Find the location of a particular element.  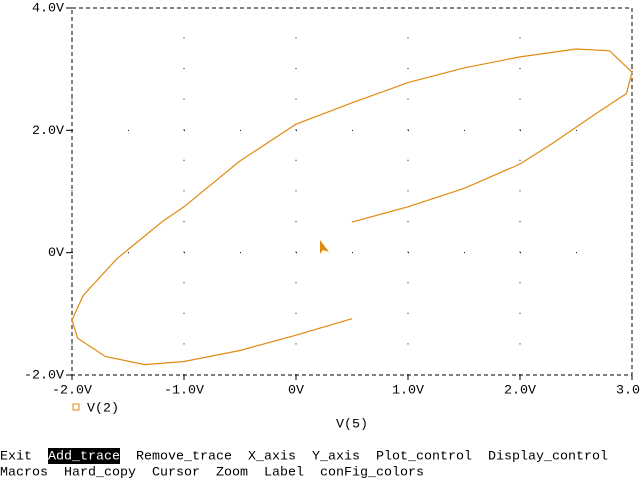

x-tick-label: 3.0V is located at coordinates (628, 391).